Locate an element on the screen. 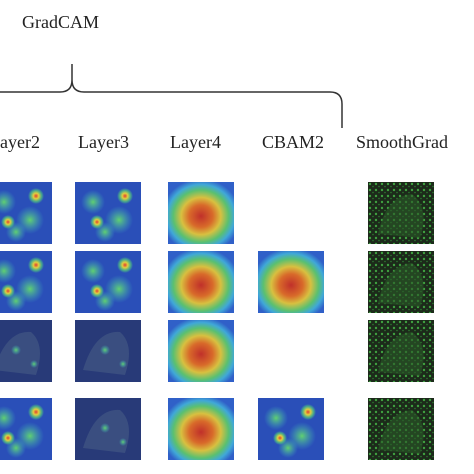 This screenshot has width=474, height=474. column-label: ayer2 is located at coordinates (20, 142).